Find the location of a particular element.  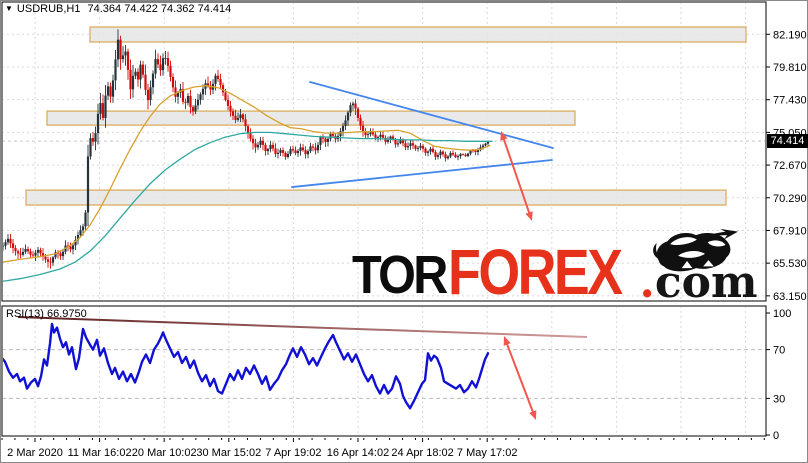

price-forecast-arrow is located at coordinates (516, 176).